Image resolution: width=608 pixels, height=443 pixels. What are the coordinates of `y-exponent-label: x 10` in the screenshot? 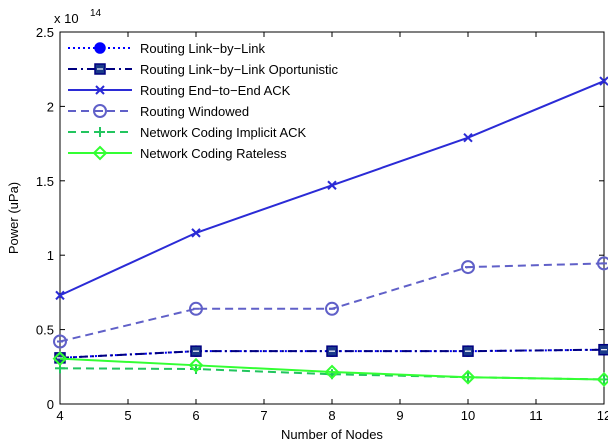 It's located at (66, 18).